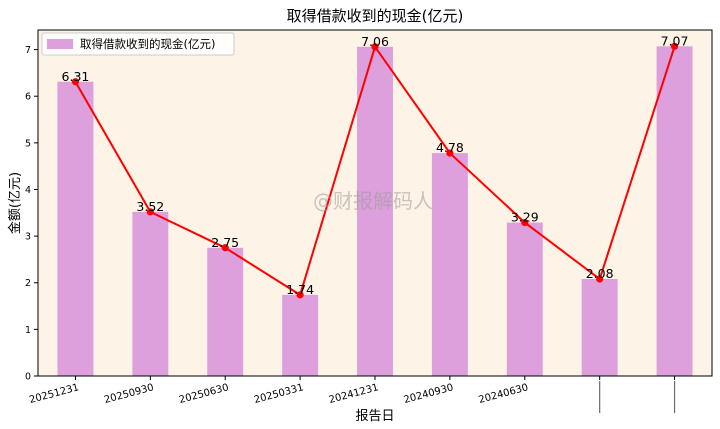 The height and width of the screenshot is (429, 720). I want to click on x-axis-label: 报告日, so click(374, 416).